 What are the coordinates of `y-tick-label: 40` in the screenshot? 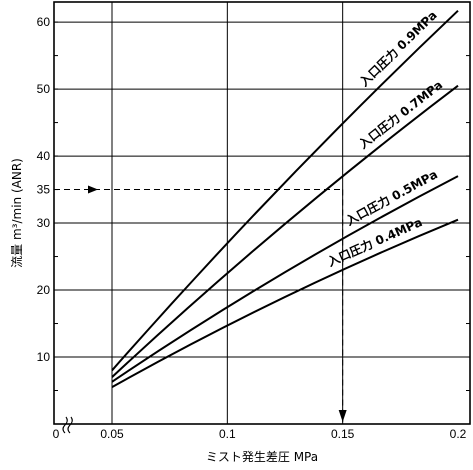 It's located at (44, 156).